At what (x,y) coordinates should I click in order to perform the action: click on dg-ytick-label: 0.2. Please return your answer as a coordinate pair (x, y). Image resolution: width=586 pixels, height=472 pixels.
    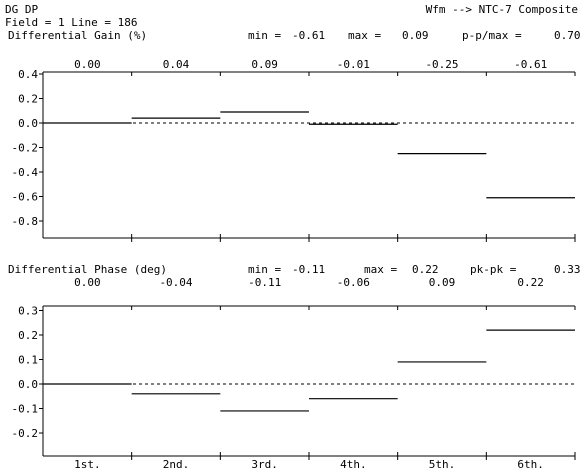
    Looking at the image, I should click on (28, 99).